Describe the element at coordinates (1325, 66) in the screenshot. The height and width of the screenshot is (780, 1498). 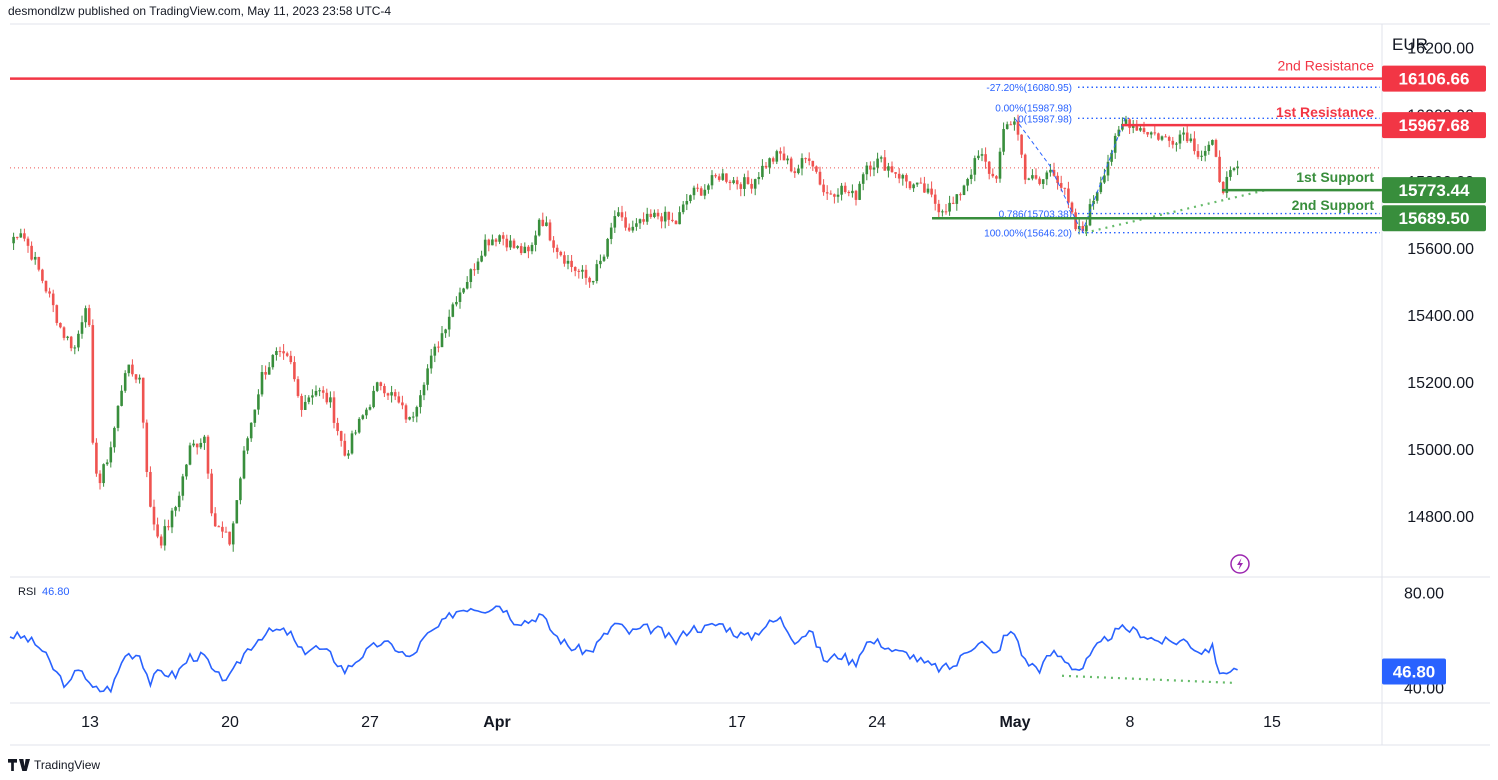
I see `2nd-resistance-label: 2nd Resistance` at that location.